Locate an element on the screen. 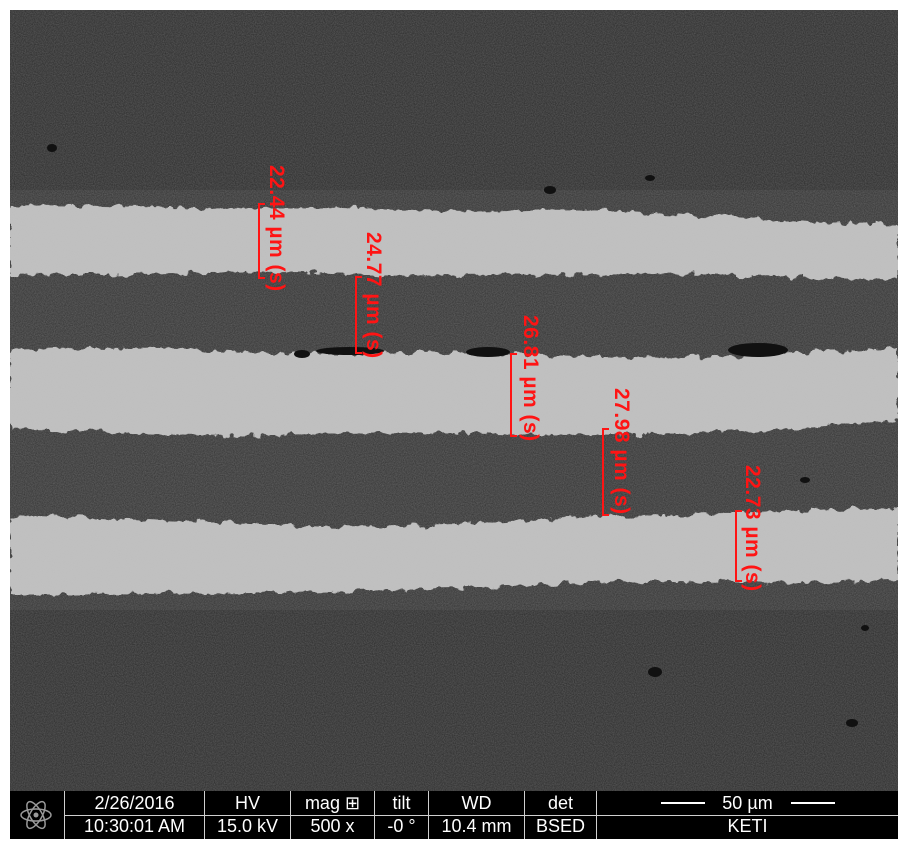 This screenshot has height=844, width=898. logo-cell is located at coordinates (37, 815).